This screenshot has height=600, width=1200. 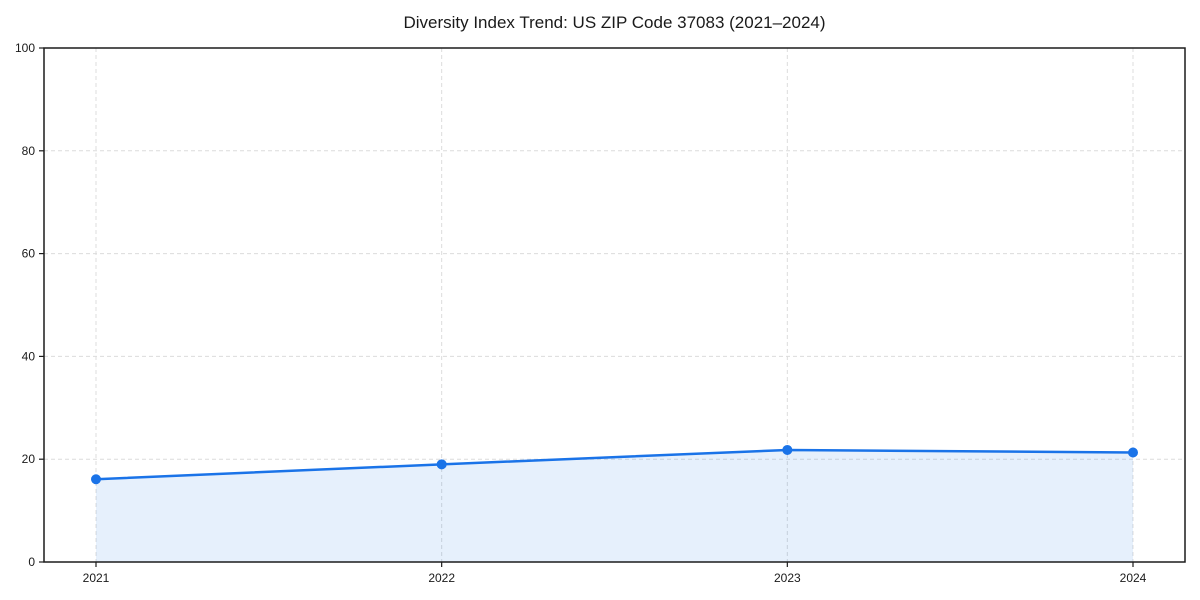 What do you see at coordinates (441, 578) in the screenshot?
I see `x-tick-label: 2022` at bounding box center [441, 578].